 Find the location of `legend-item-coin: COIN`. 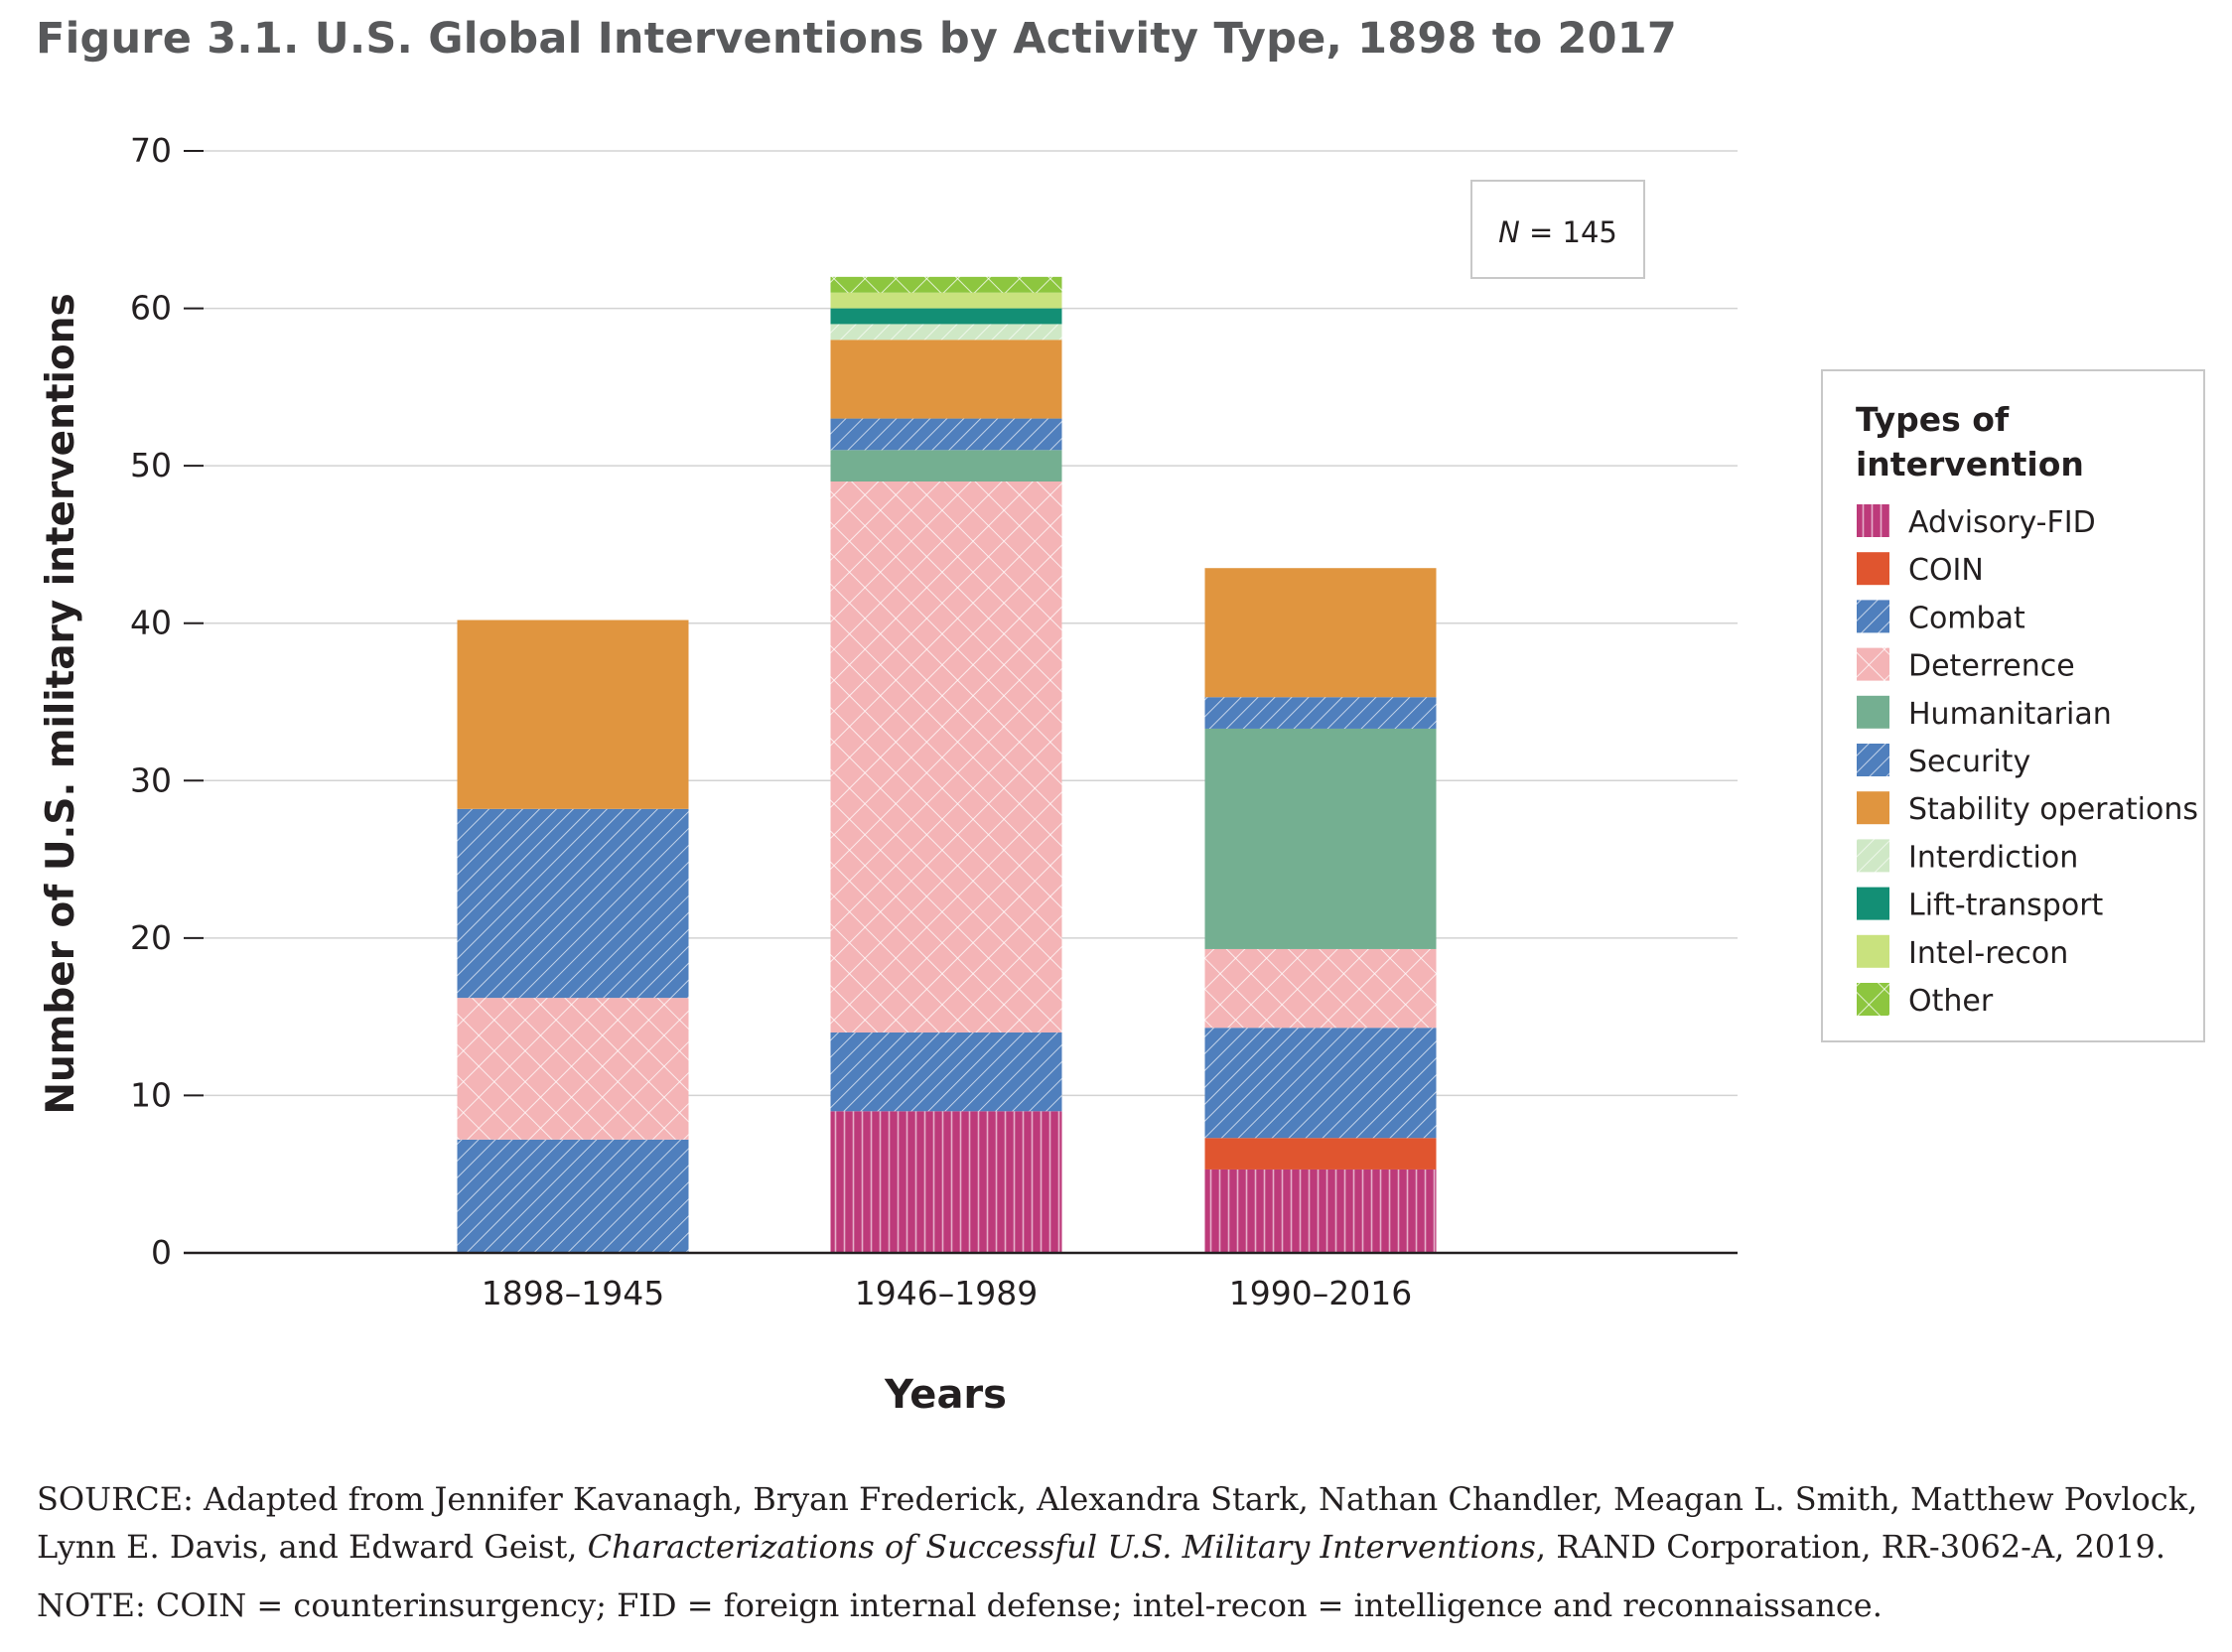

legend-item-coin: COIN is located at coordinates (1920, 570).